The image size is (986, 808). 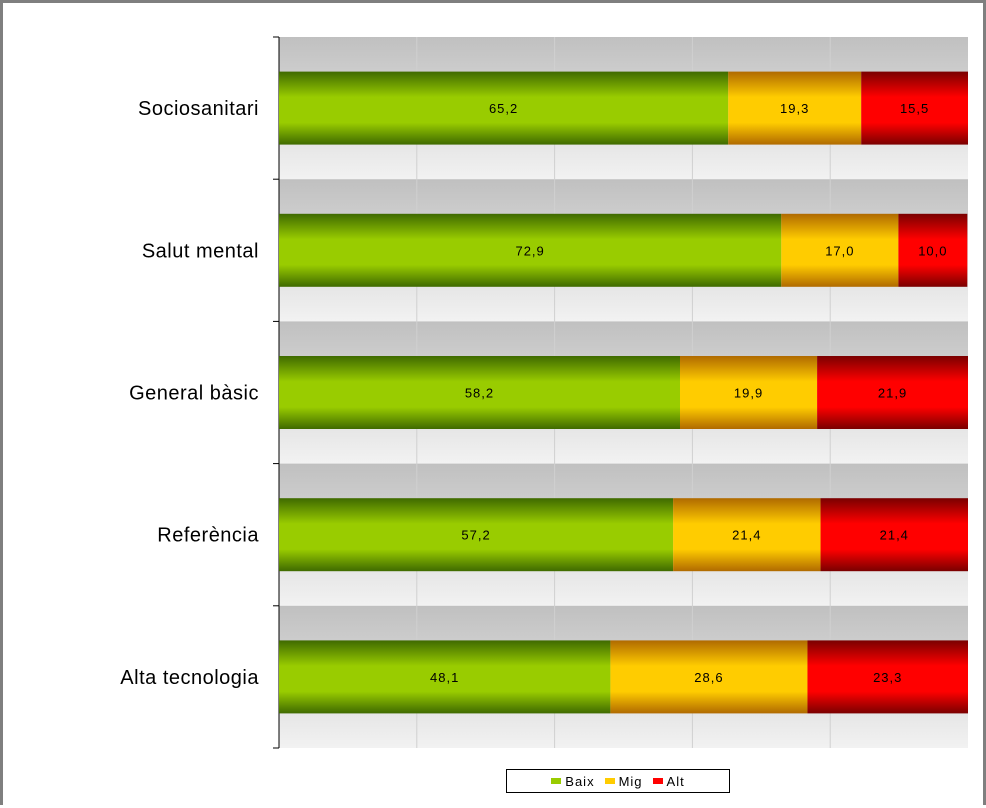 What do you see at coordinates (675, 781) in the screenshot?
I see `legend-label: Alt` at bounding box center [675, 781].